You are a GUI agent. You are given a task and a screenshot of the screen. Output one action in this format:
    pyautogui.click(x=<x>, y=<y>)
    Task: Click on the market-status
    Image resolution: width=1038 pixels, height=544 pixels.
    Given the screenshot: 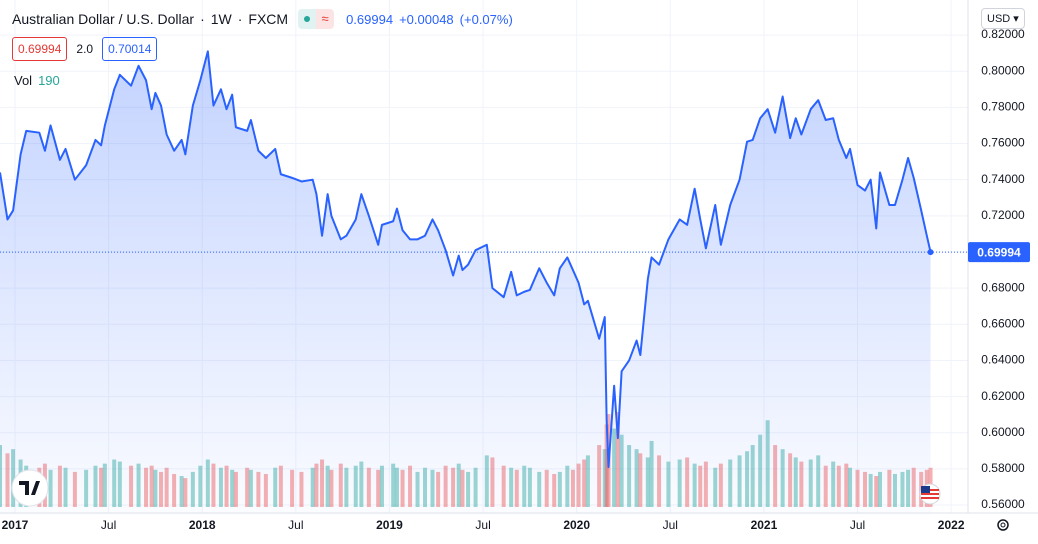 What is the action you would take?
    pyautogui.click(x=307, y=19)
    